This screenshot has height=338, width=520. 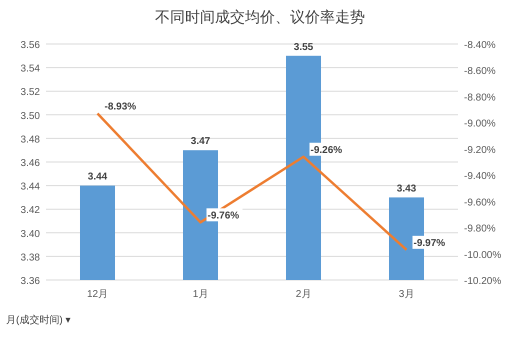 What do you see at coordinates (30, 281) in the screenshot?
I see `y-tick-label: 3.36` at bounding box center [30, 281].